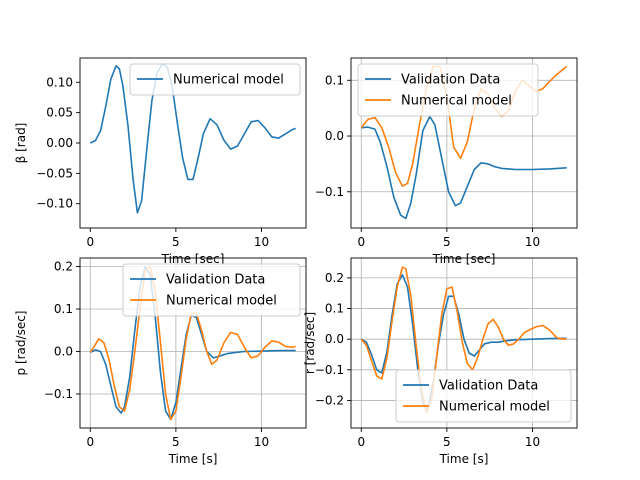  Describe the element at coordinates (21, 143) in the screenshot. I see `y-axis-label: β [rad]` at that location.